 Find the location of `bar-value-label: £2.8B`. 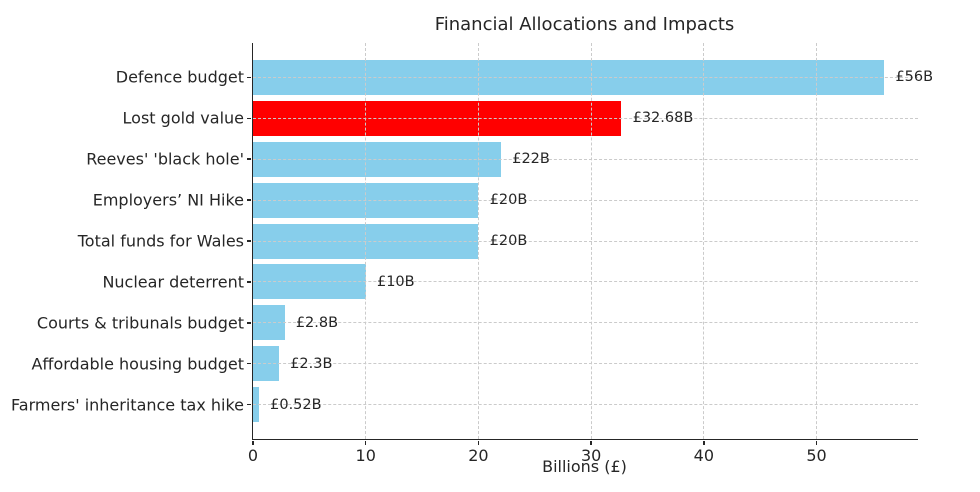

bar-value-label: £2.8B is located at coordinates (317, 322).